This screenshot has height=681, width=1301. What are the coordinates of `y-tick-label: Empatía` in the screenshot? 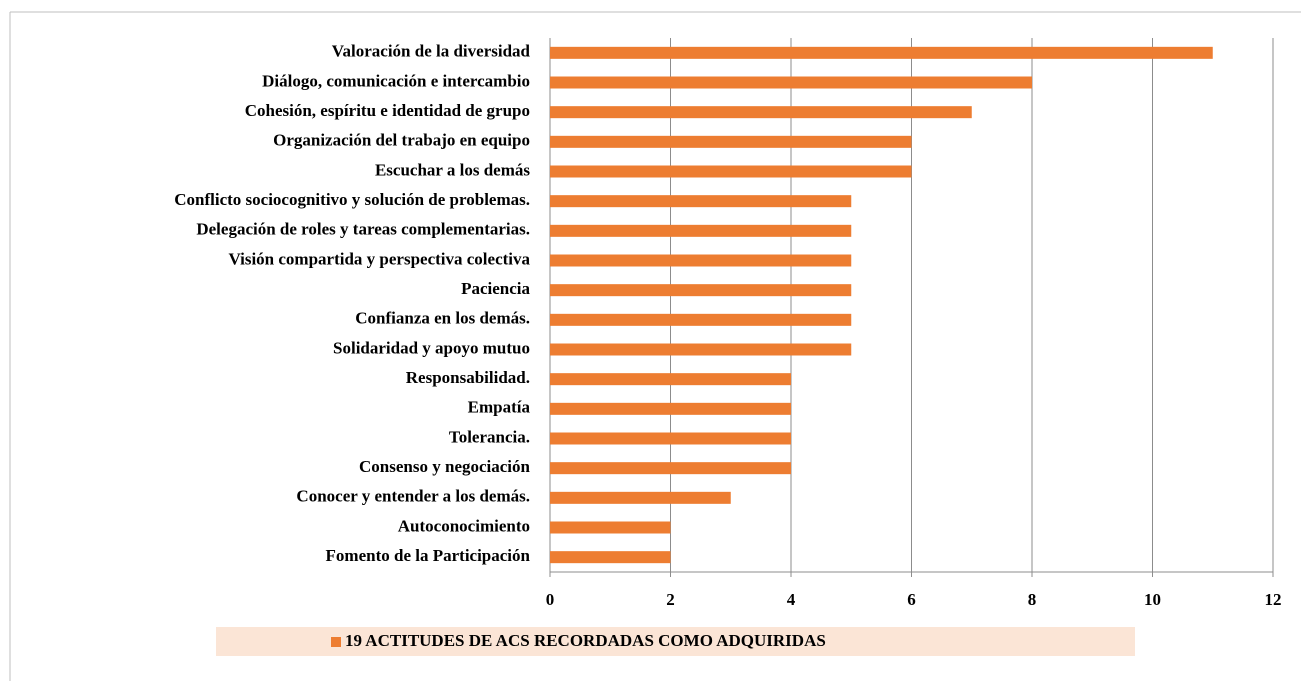 It's located at (499, 407).